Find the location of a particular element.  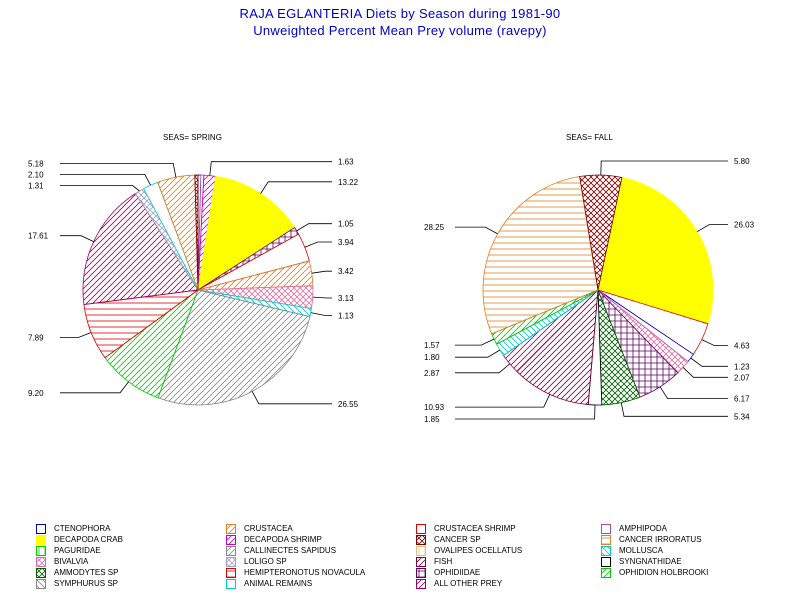

legend-label: CTENOPHORA is located at coordinates (82, 528).